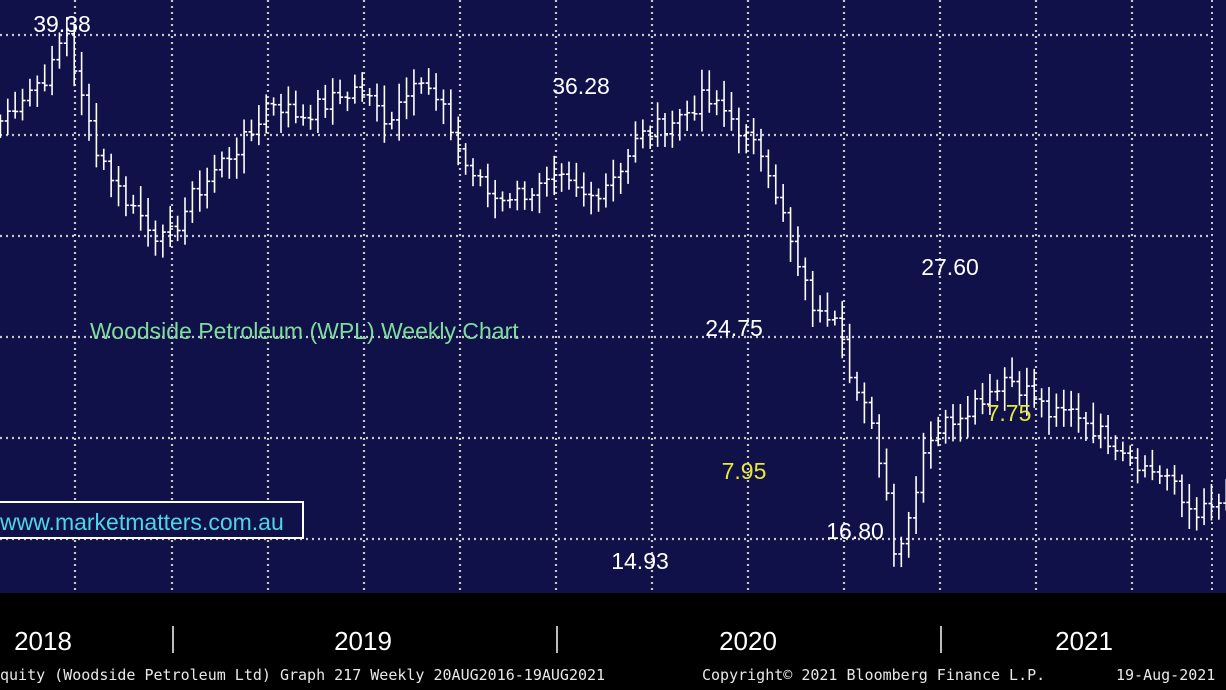 The image size is (1226, 690). What do you see at coordinates (152, 520) in the screenshot?
I see `website-link: www.marketmatters.com.au` at bounding box center [152, 520].